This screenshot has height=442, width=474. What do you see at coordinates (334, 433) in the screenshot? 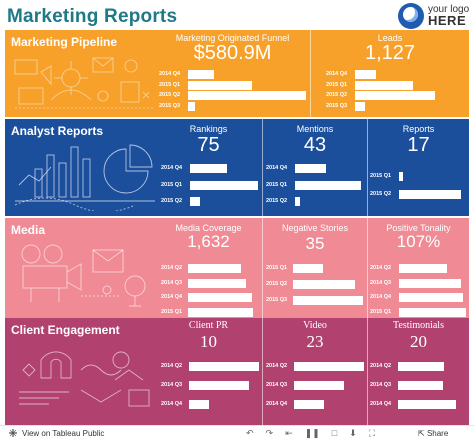
I see `comment-icon: □` at bounding box center [334, 433].